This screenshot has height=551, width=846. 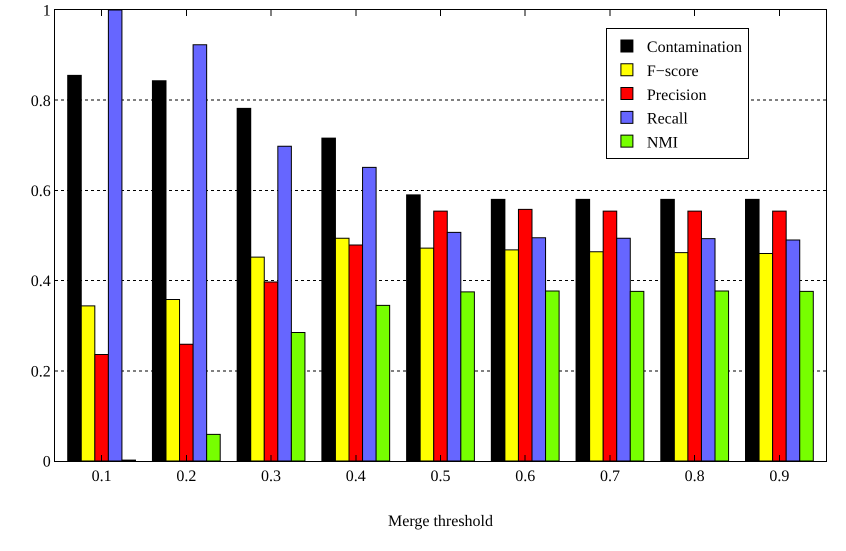 I want to click on x-axis-title: Merge threshold, so click(x=441, y=521).